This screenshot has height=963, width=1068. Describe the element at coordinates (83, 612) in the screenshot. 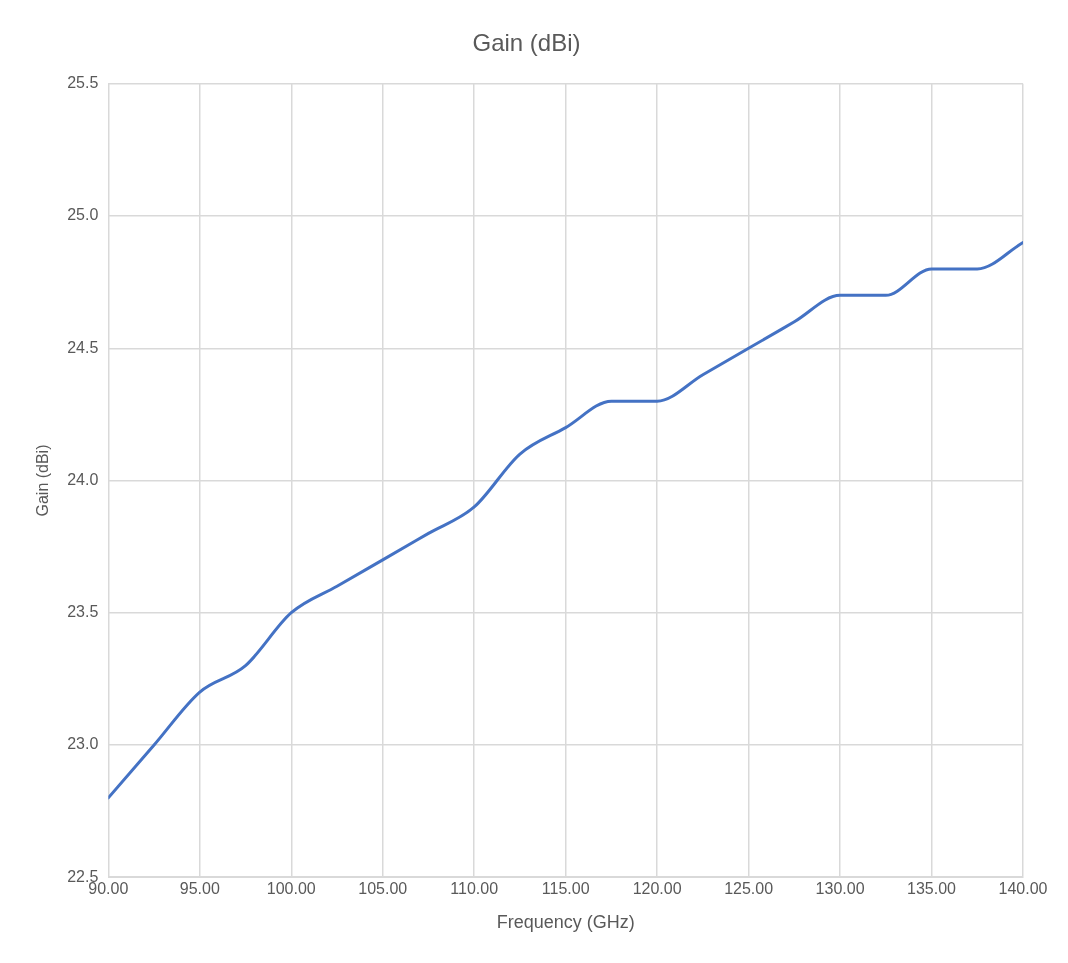

I see `y-tick-label: 23.5` at that location.